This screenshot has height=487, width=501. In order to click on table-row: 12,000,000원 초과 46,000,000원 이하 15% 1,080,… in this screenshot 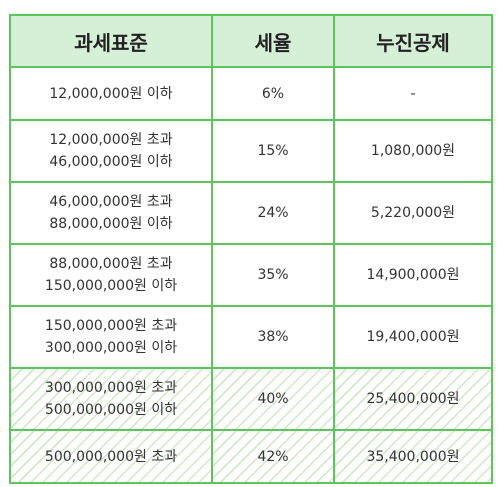, I will do `click(251, 151)`.